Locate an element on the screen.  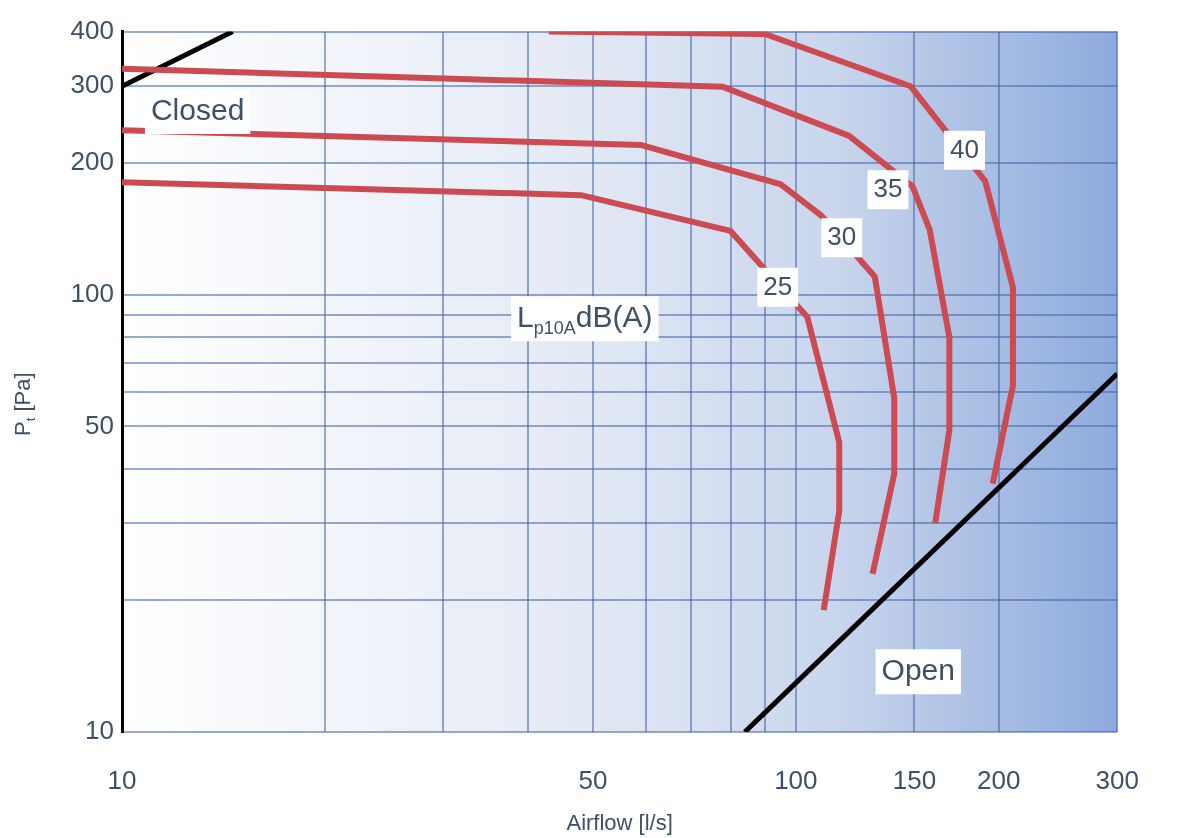
y-tick-label: 300 is located at coordinates (92, 84).